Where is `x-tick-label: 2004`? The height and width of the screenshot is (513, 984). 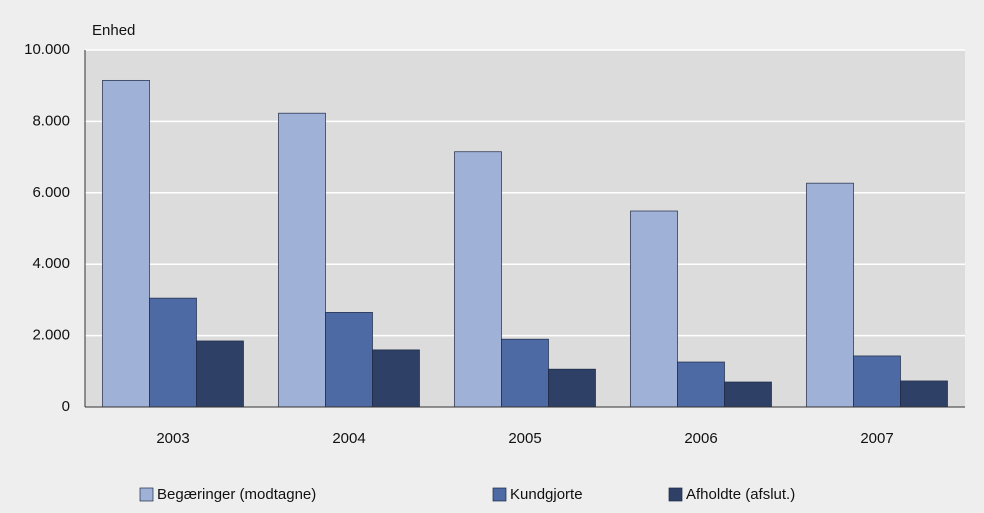
x-tick-label: 2004 is located at coordinates (348, 438).